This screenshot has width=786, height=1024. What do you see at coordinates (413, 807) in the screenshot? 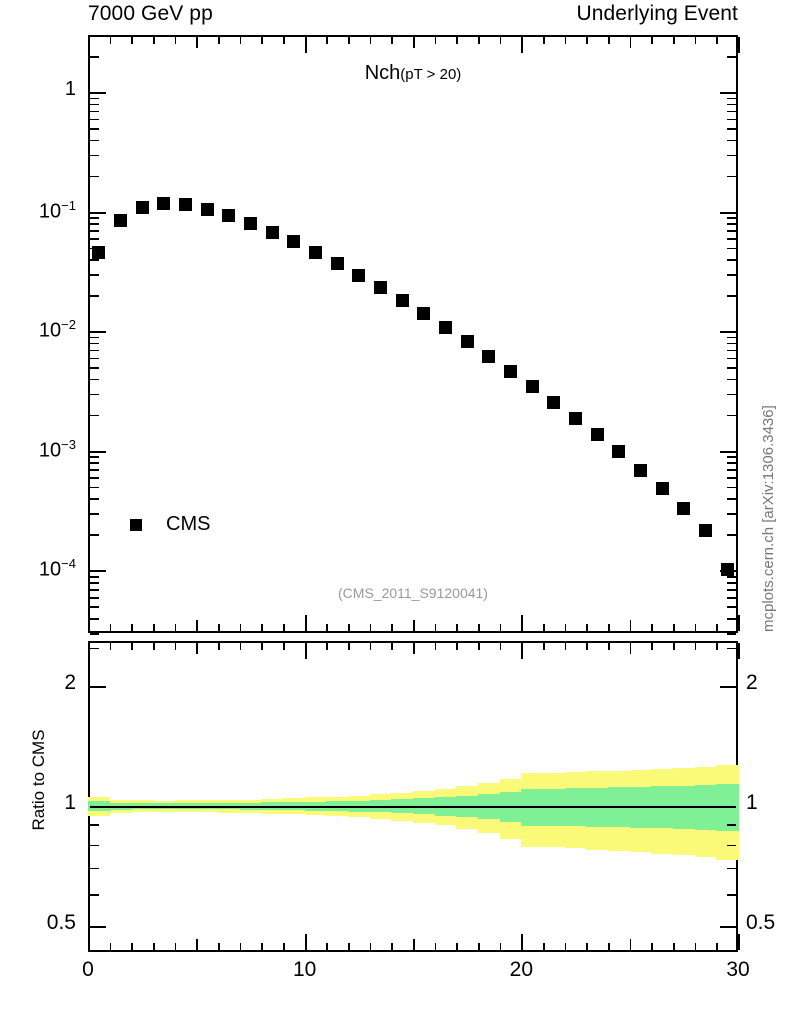
I see `ratio-reference-line` at bounding box center [413, 807].